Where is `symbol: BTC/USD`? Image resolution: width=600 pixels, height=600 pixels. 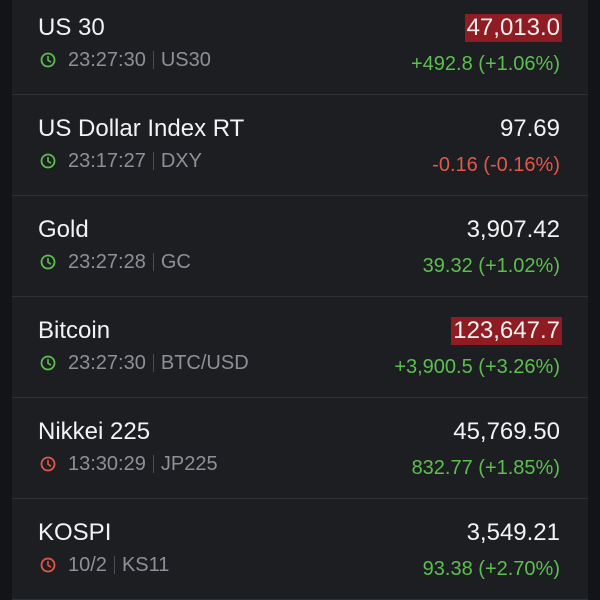
symbol: BTC/USD is located at coordinates (204, 362).